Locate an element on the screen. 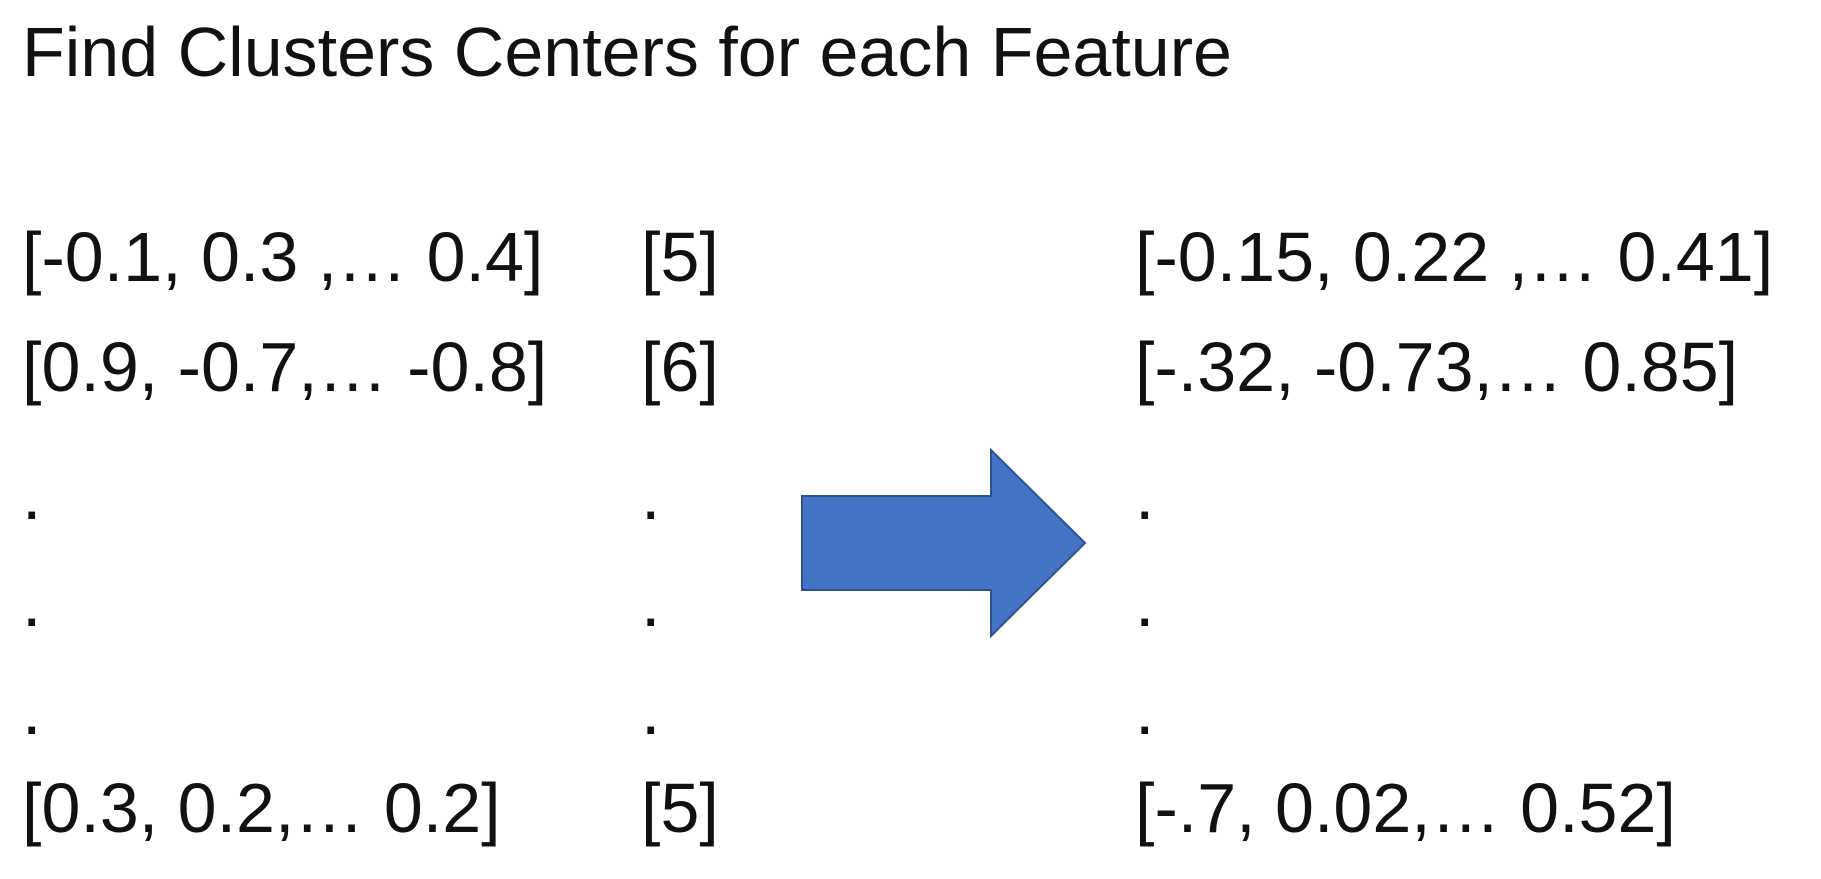 Image resolution: width=1821 pixels, height=879 pixels. cluster-center-row: [-.32, -0.73,… 0.85] is located at coordinates (1437, 367).